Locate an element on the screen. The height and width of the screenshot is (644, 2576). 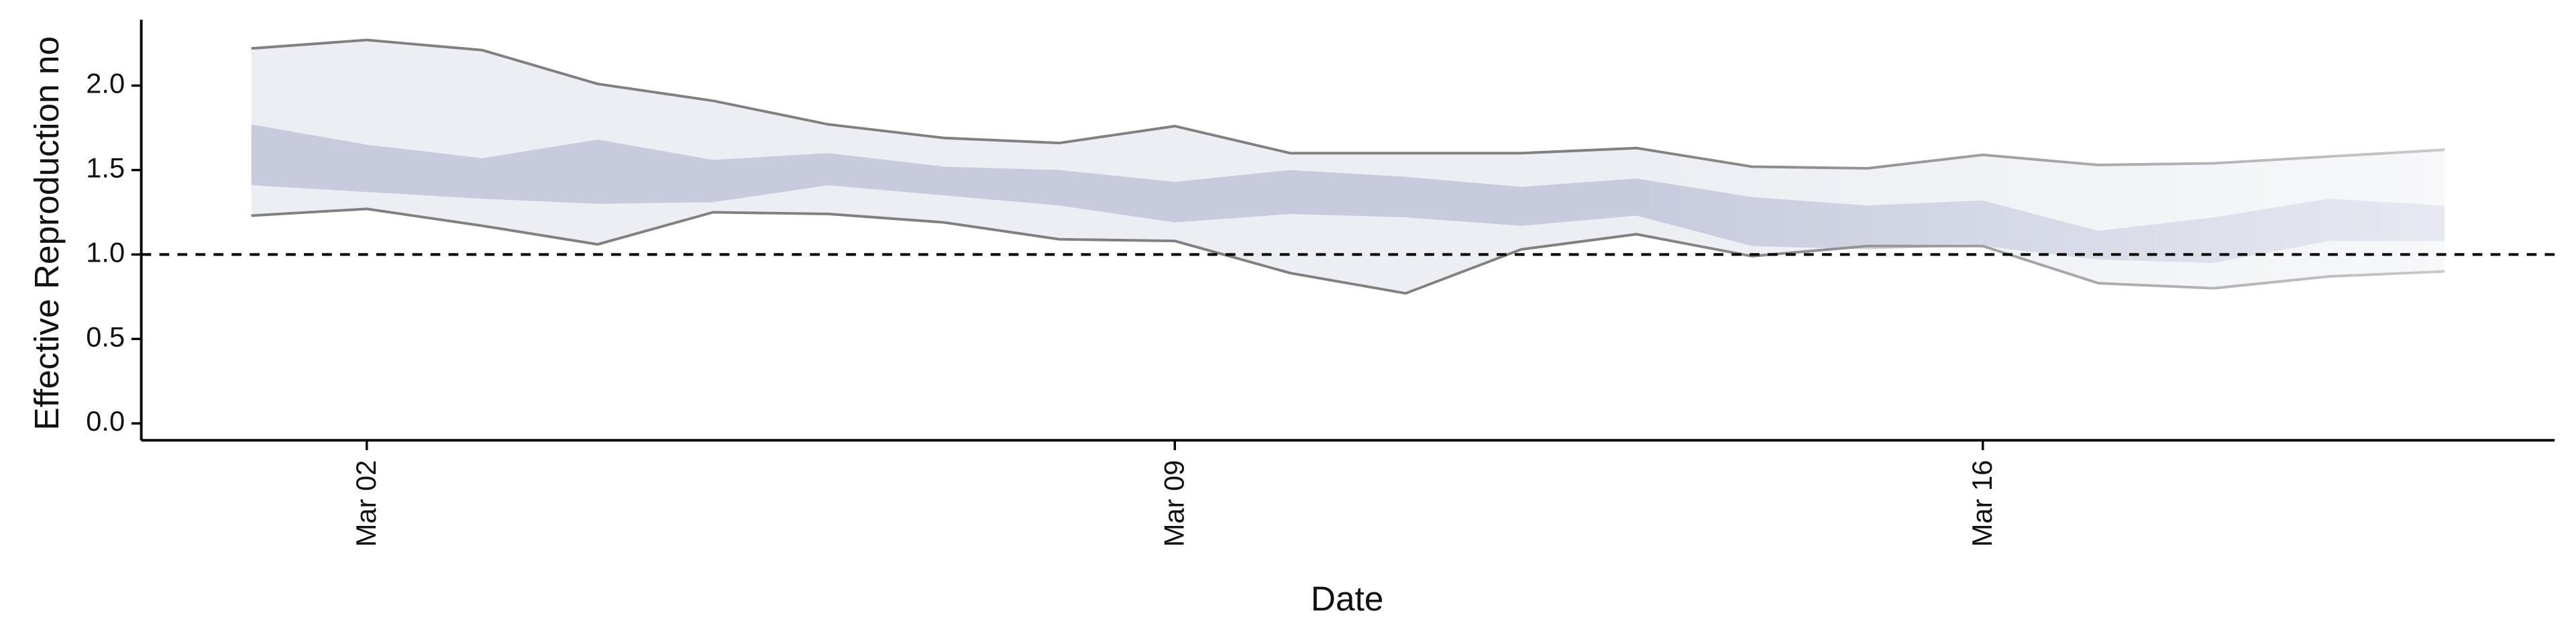
x-axis-title: Date is located at coordinates (1347, 598).